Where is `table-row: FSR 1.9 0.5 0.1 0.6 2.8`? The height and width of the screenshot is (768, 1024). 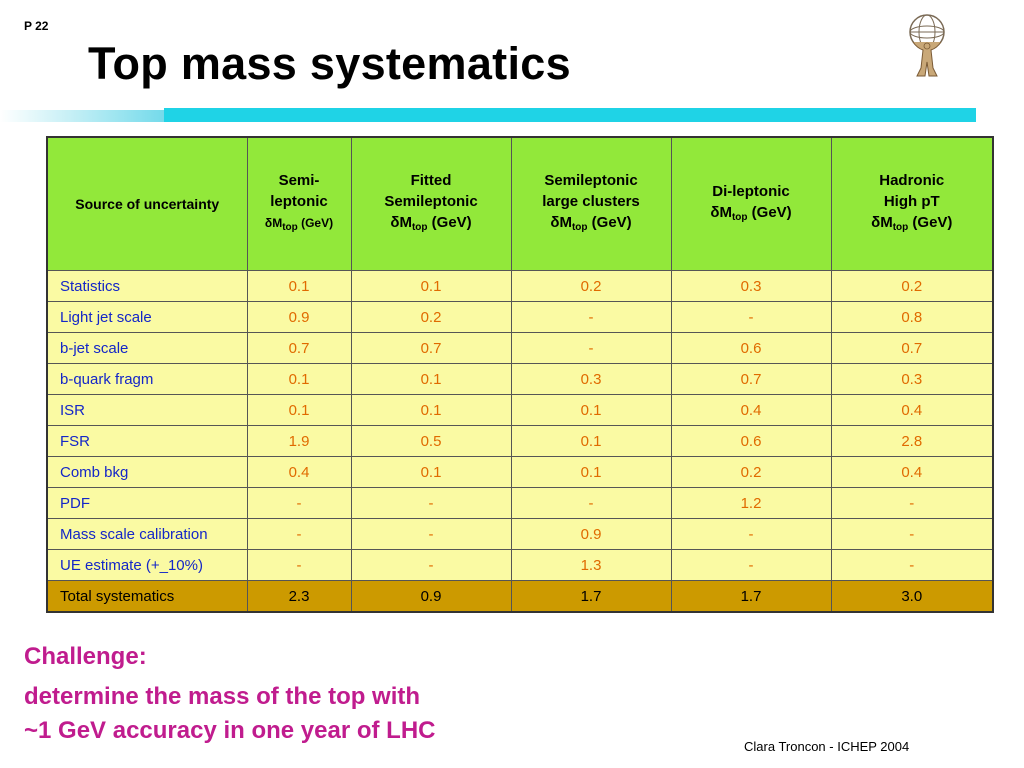 table-row: FSR 1.9 0.5 0.1 0.6 2.8 is located at coordinates (520, 441).